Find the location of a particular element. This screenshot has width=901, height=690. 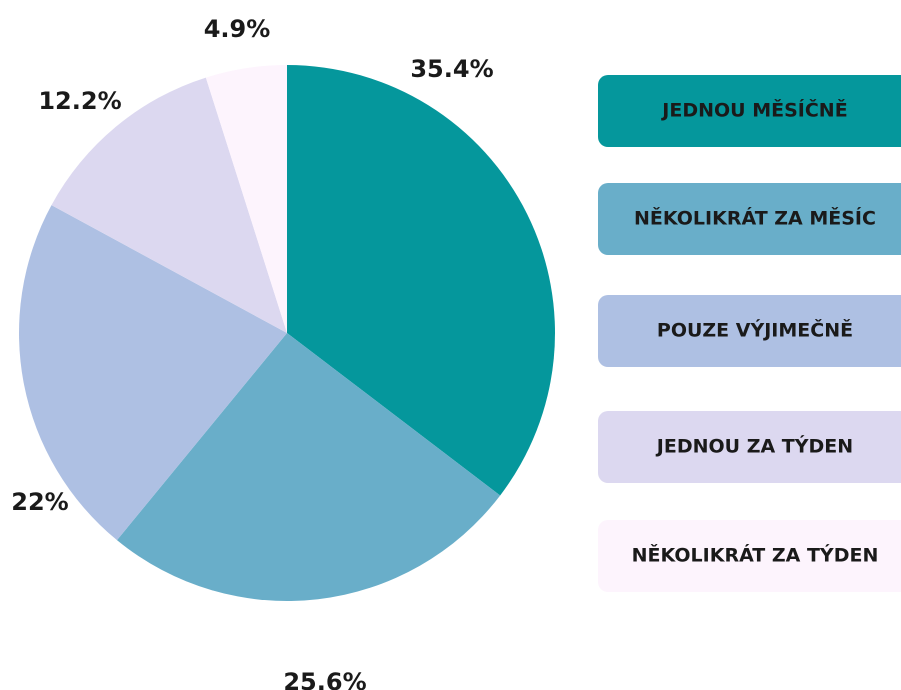

legend-label: NĚKOLIKRÁT ZA MĚSÍC is located at coordinates (755, 218).